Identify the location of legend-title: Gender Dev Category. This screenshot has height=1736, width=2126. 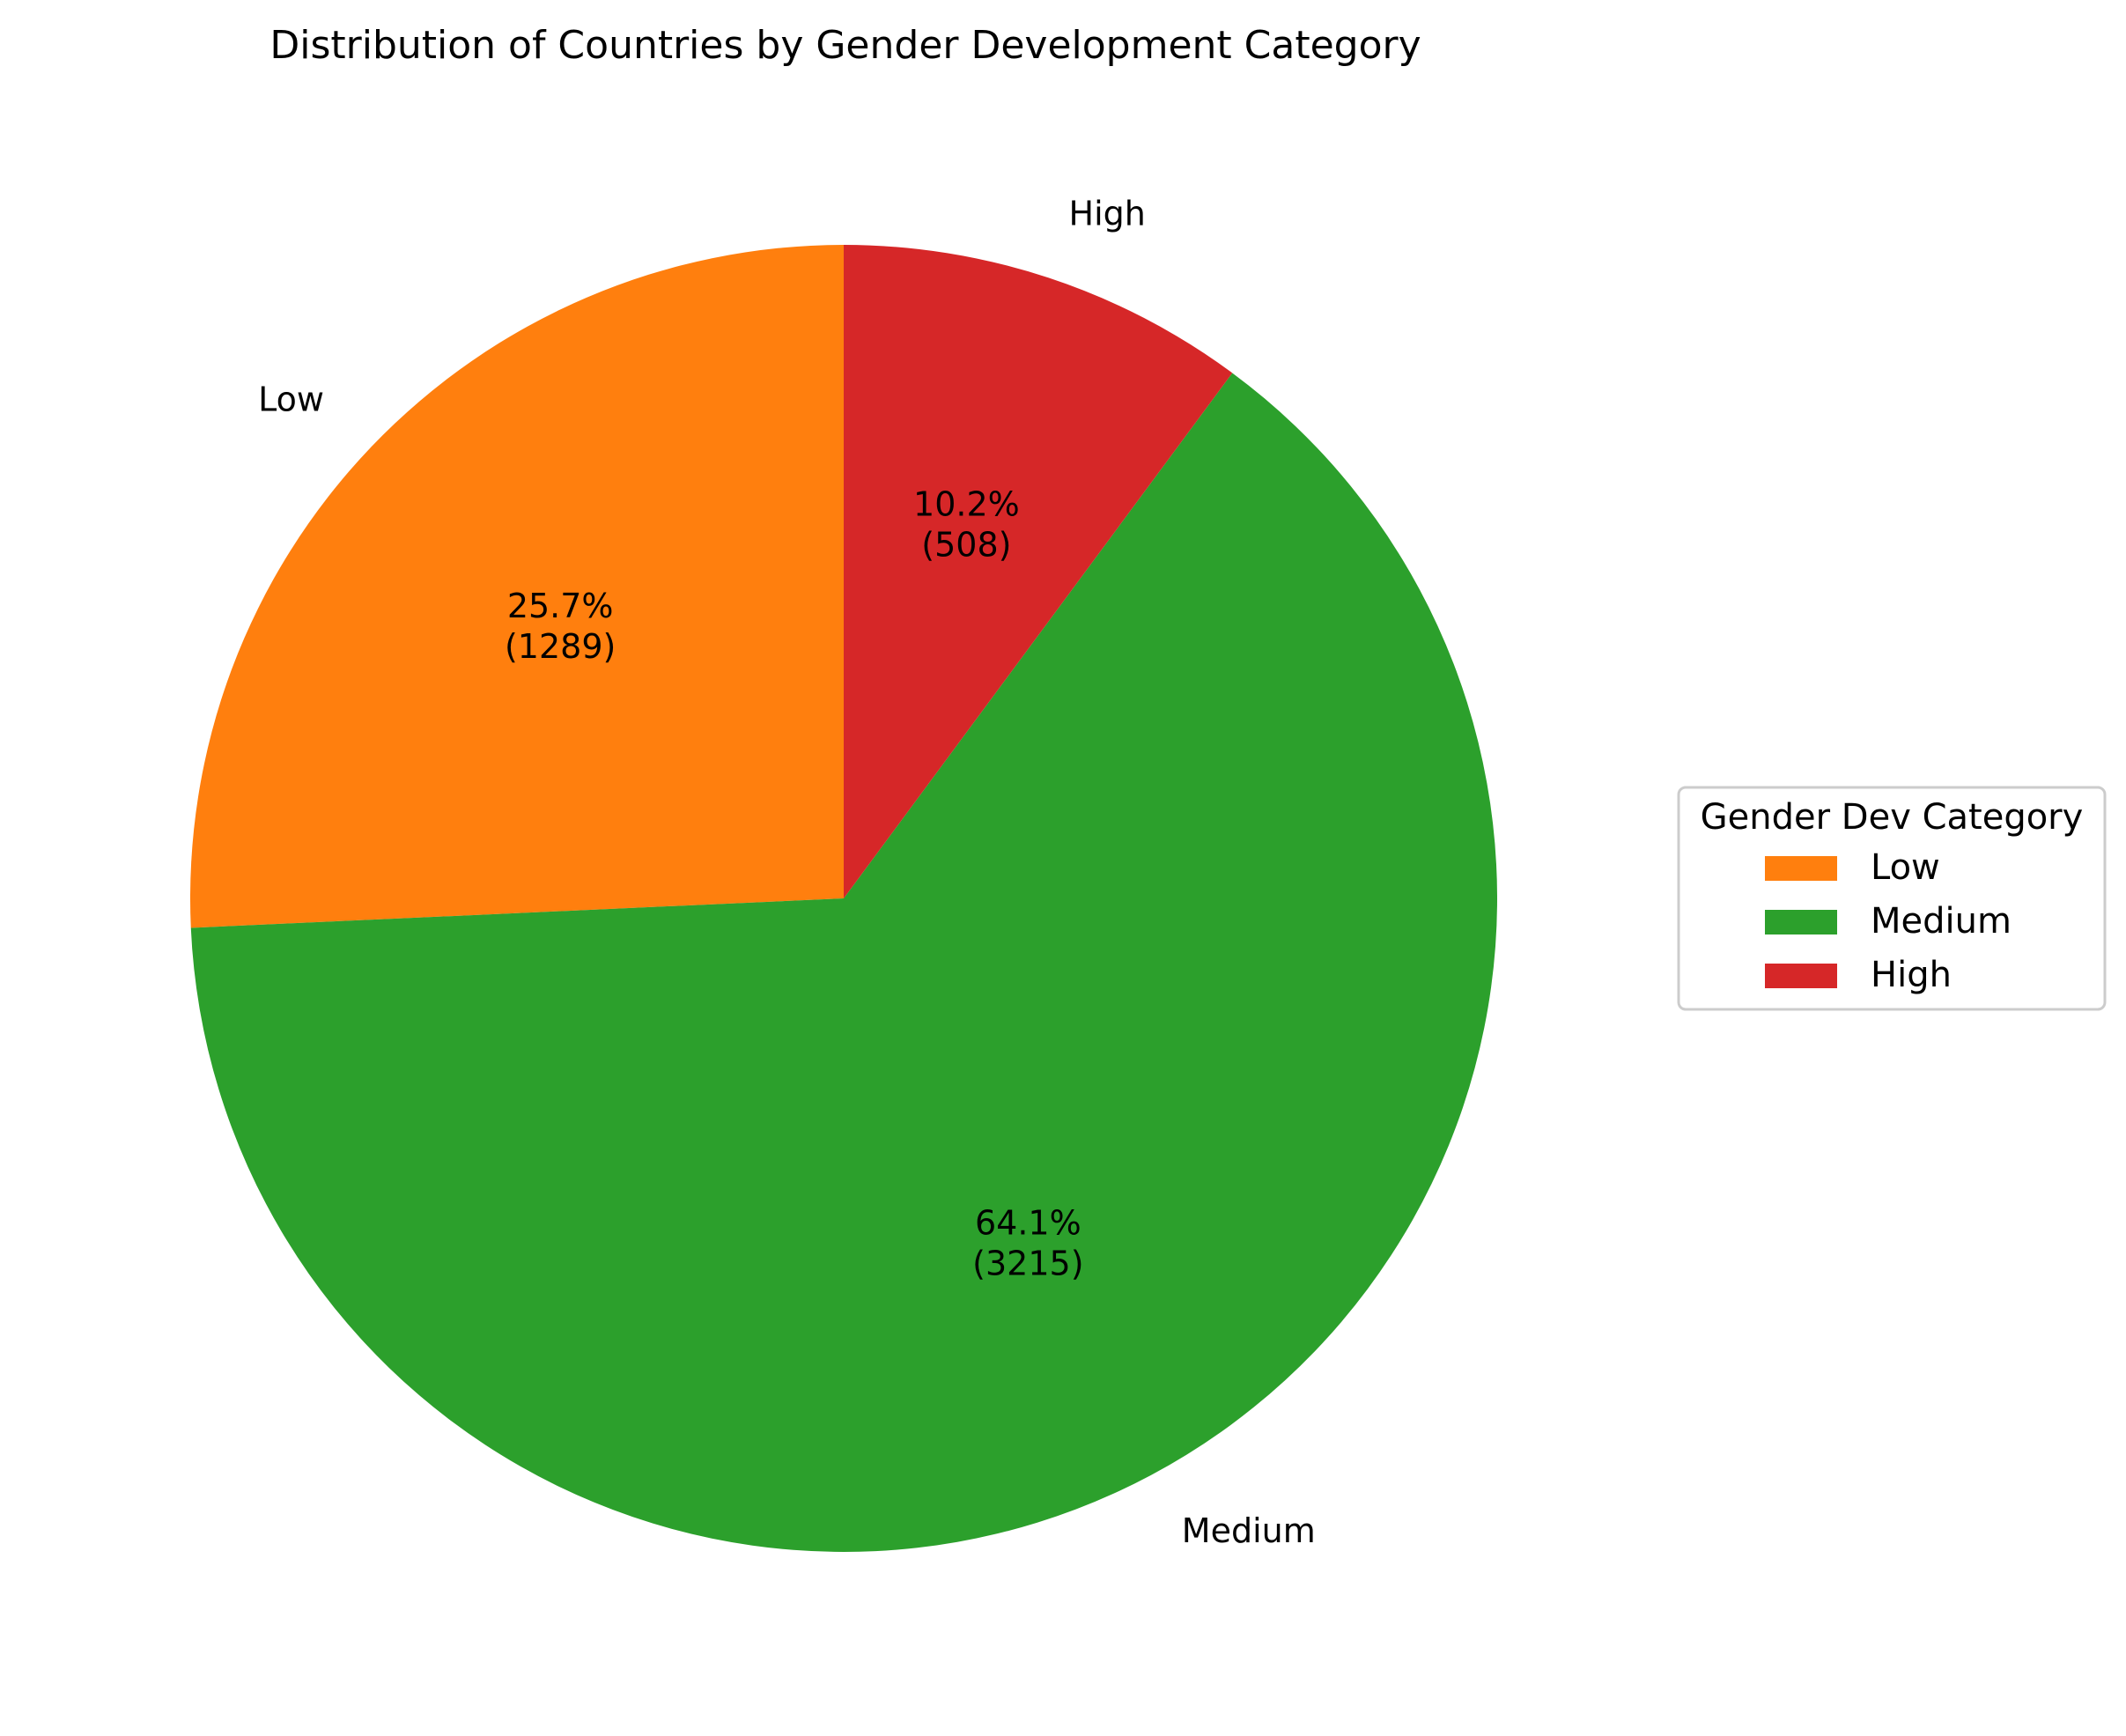
(1892, 817).